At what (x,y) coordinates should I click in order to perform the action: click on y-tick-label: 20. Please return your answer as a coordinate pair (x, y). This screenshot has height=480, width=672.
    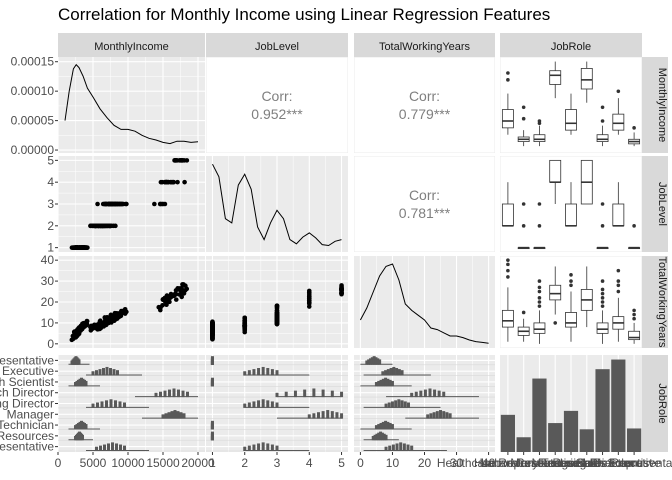
    Looking at the image, I should click on (48, 302).